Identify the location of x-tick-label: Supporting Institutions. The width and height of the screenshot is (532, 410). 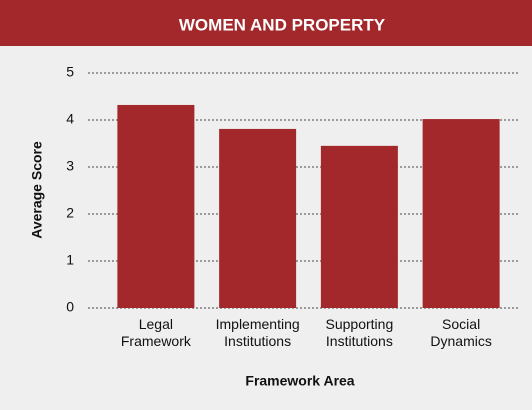
(359, 332).